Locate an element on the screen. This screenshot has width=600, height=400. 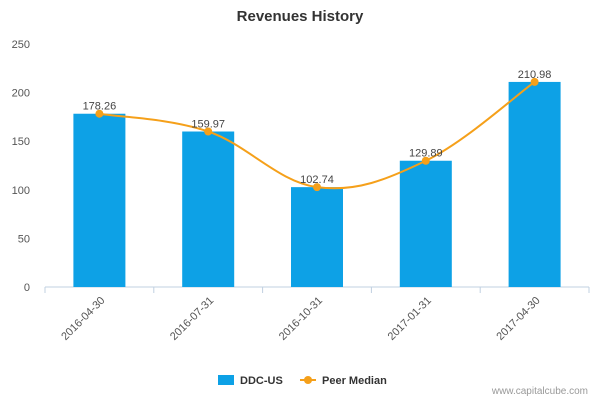
chart-title: Revenues History is located at coordinates (300, 16).